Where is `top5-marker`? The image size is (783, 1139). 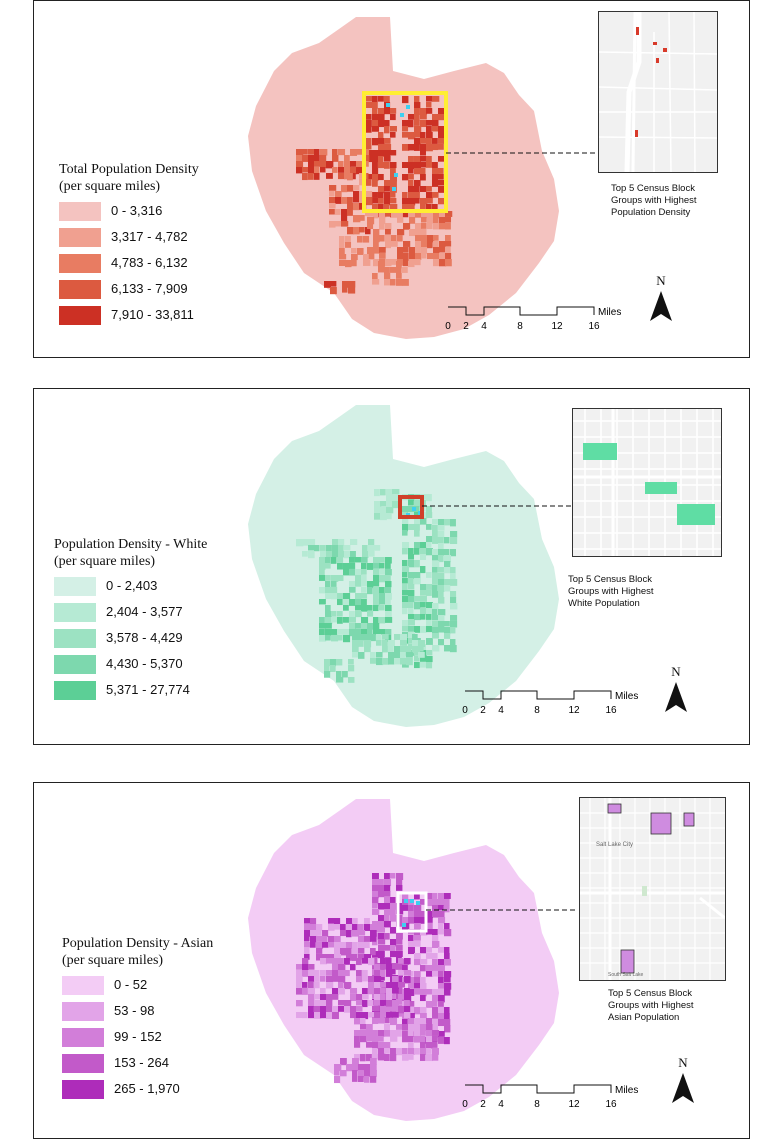 top5-marker is located at coordinates (396, 175).